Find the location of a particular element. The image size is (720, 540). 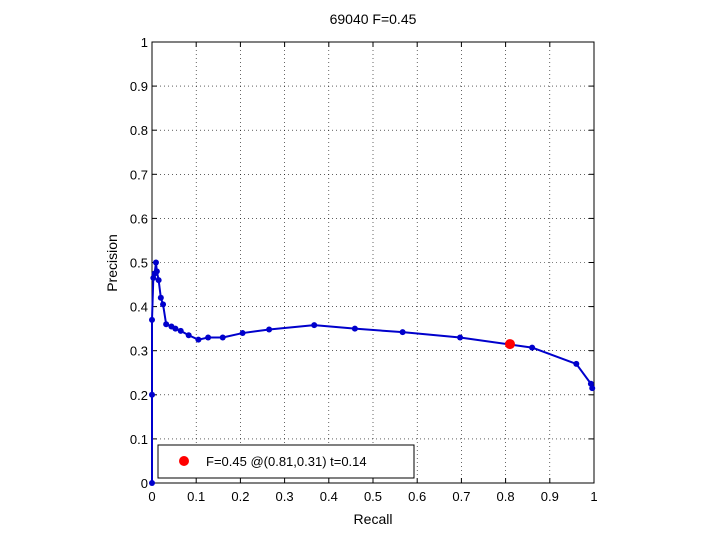

x-tick-labels: 0 0.1 0.2 0.3 0.4 0.5 0.6 0.7 0.8 0.9 1 is located at coordinates (372, 496).